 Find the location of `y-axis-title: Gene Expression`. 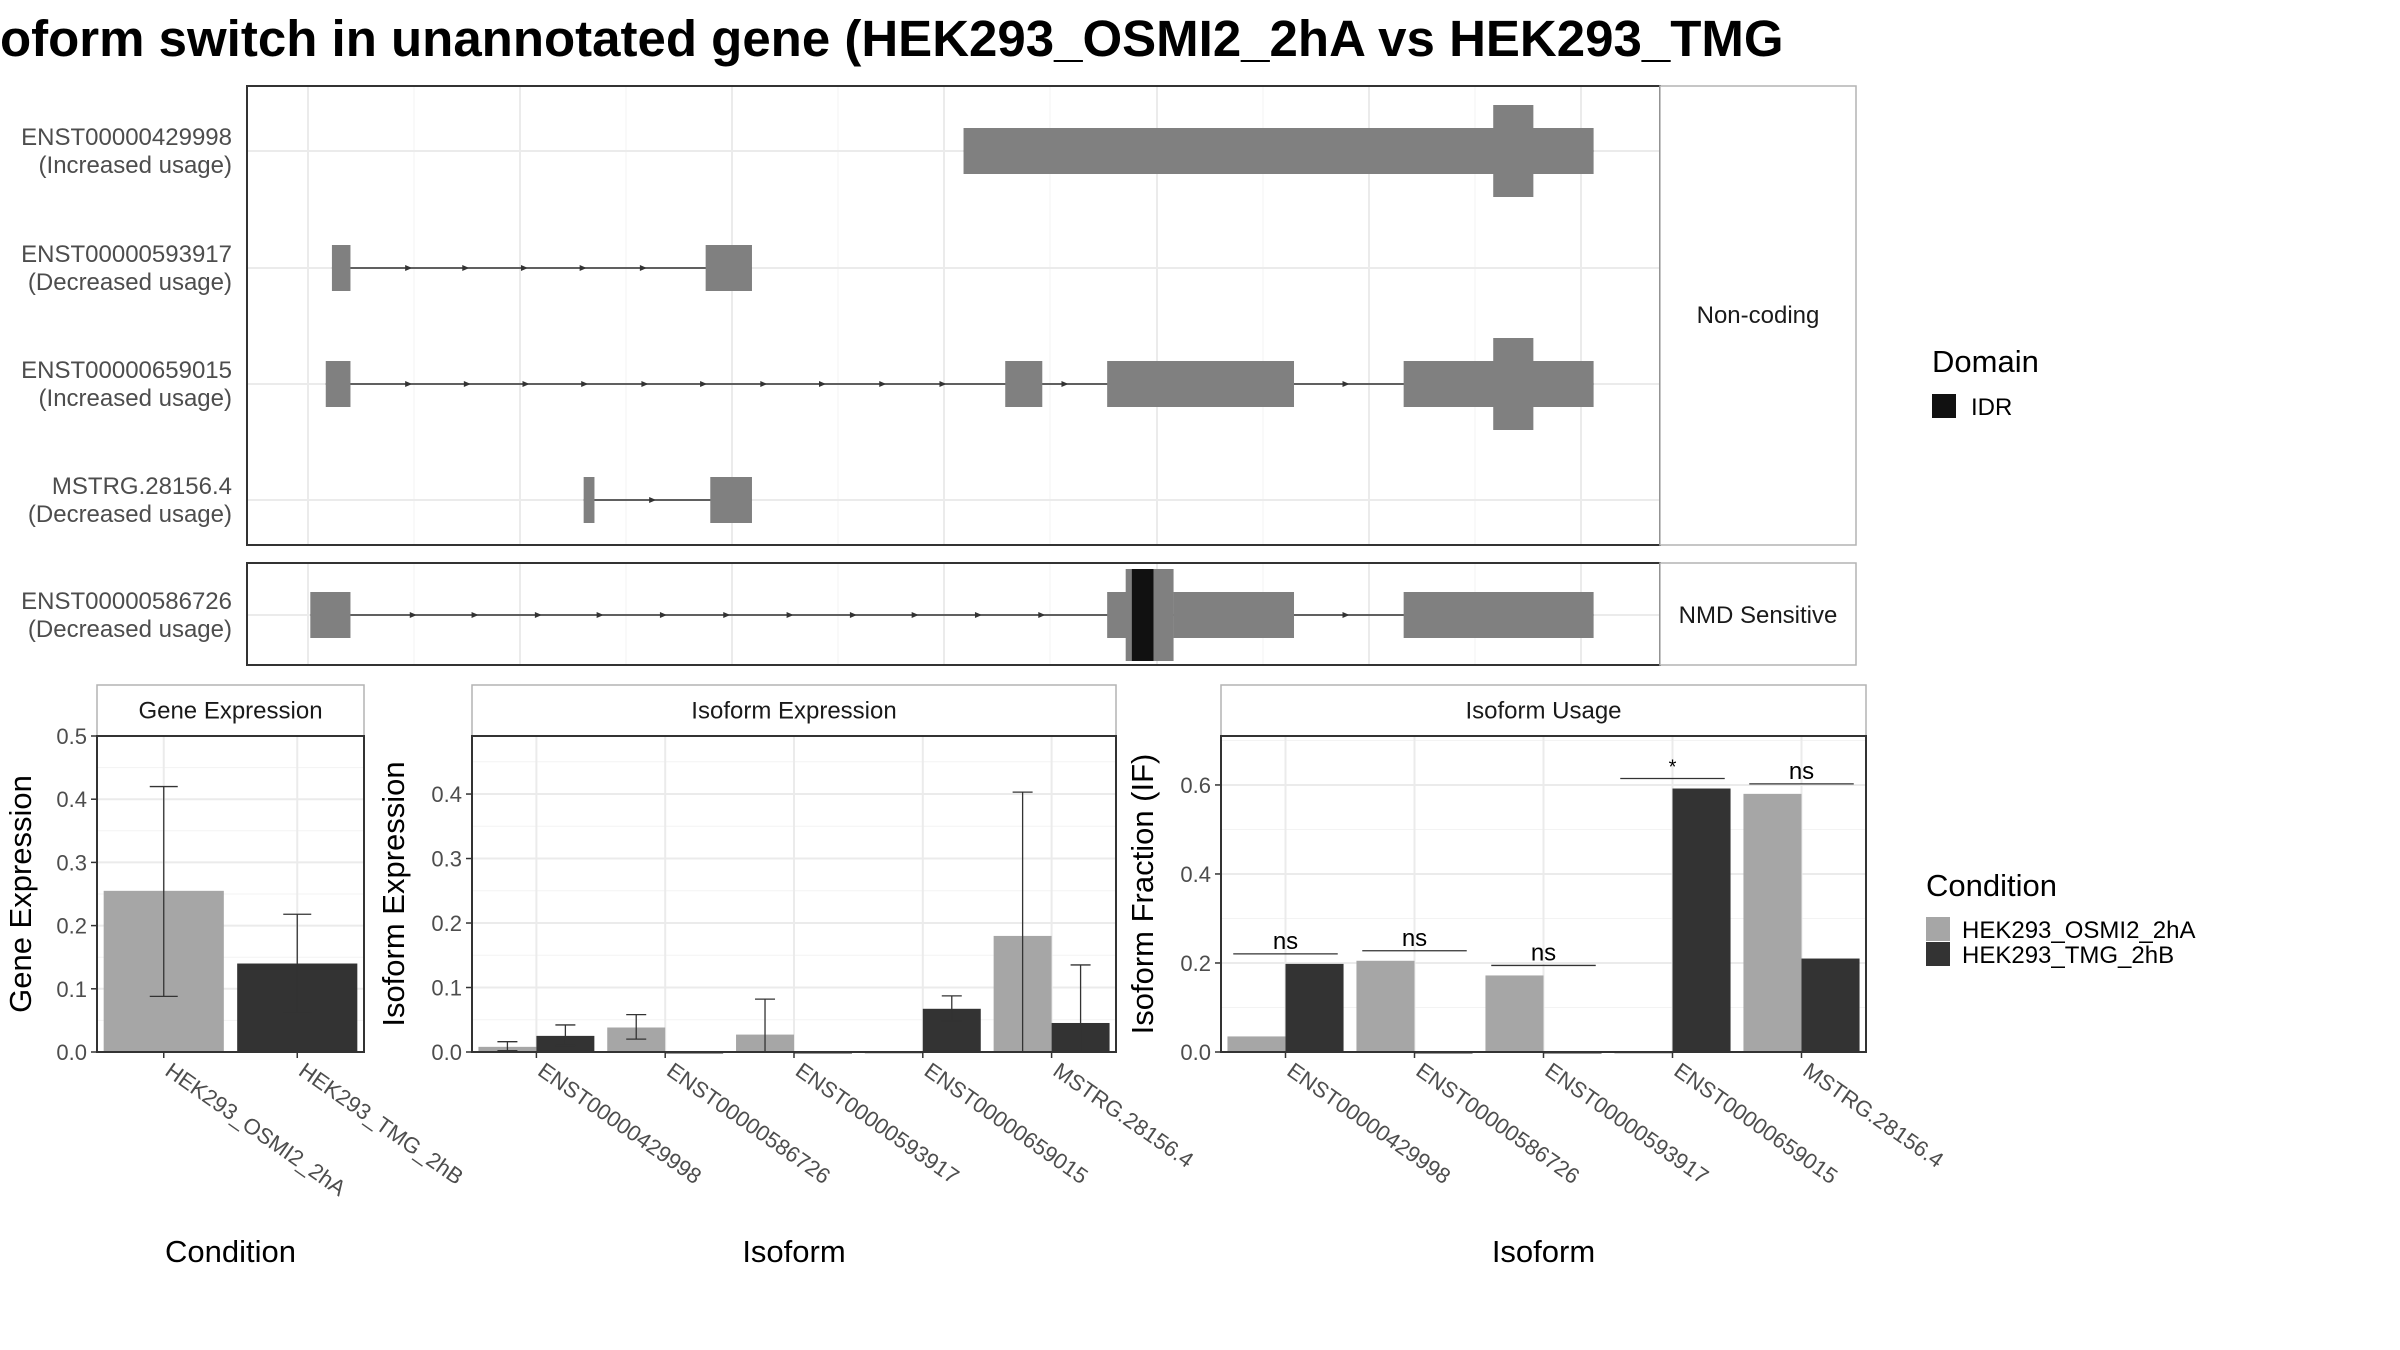

y-axis-title: Gene Expression is located at coordinates (20, 894).